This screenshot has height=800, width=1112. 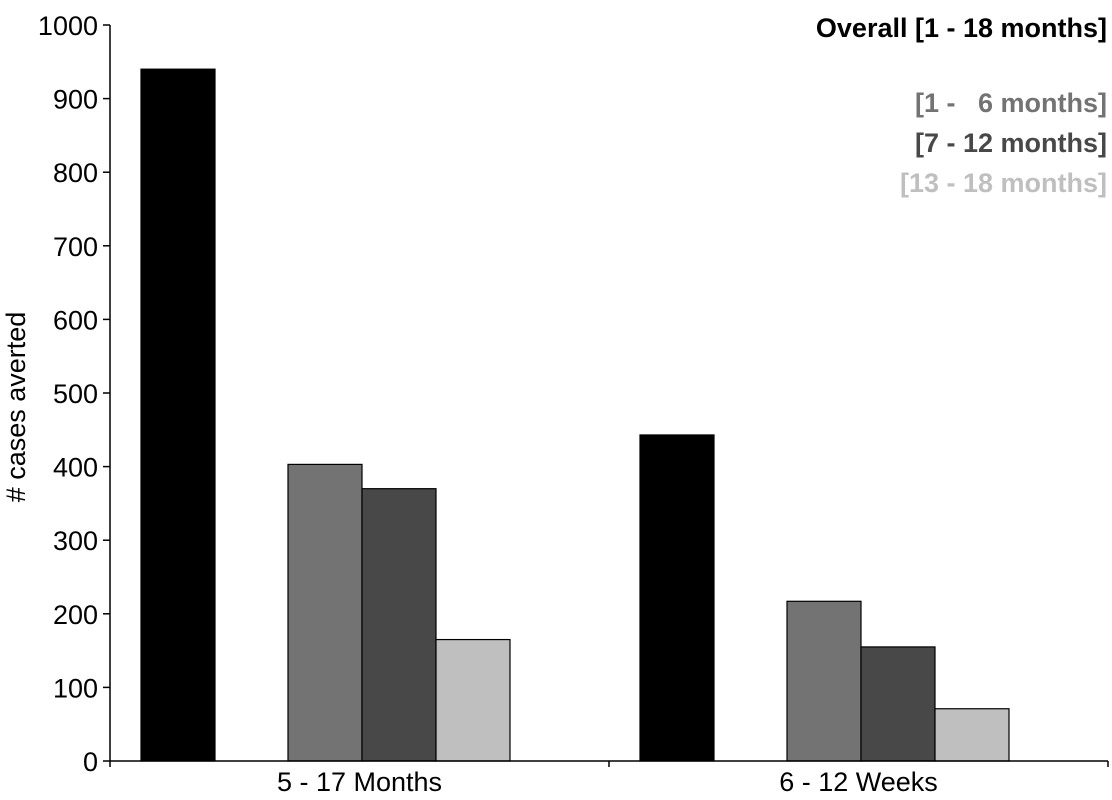 I want to click on legend-entry: Overall [1 - 18 months], so click(x=961, y=28).